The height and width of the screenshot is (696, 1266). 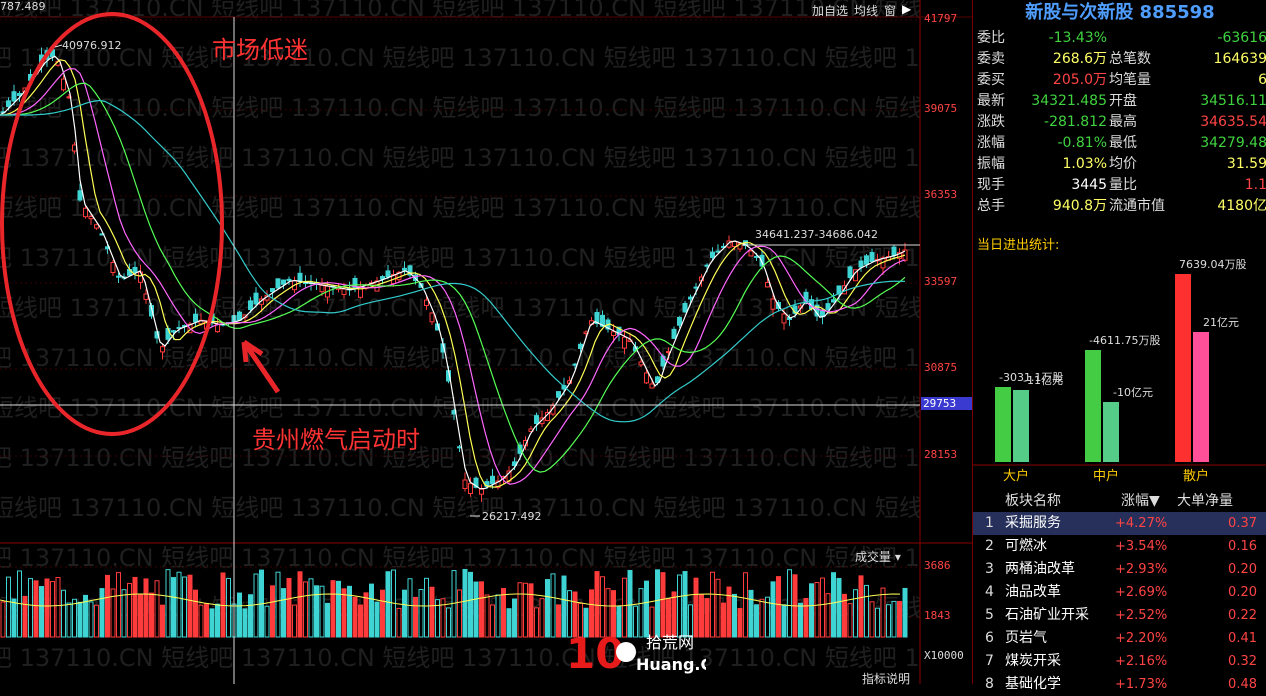 I want to click on chart-toolbar: 加自选 均线 窗 ▶, so click(x=861, y=10).